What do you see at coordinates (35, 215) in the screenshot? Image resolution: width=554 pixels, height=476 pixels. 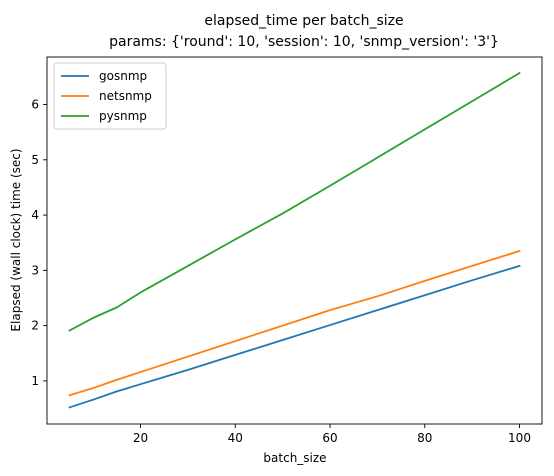 I see `y-tick-label: 4` at bounding box center [35, 215].